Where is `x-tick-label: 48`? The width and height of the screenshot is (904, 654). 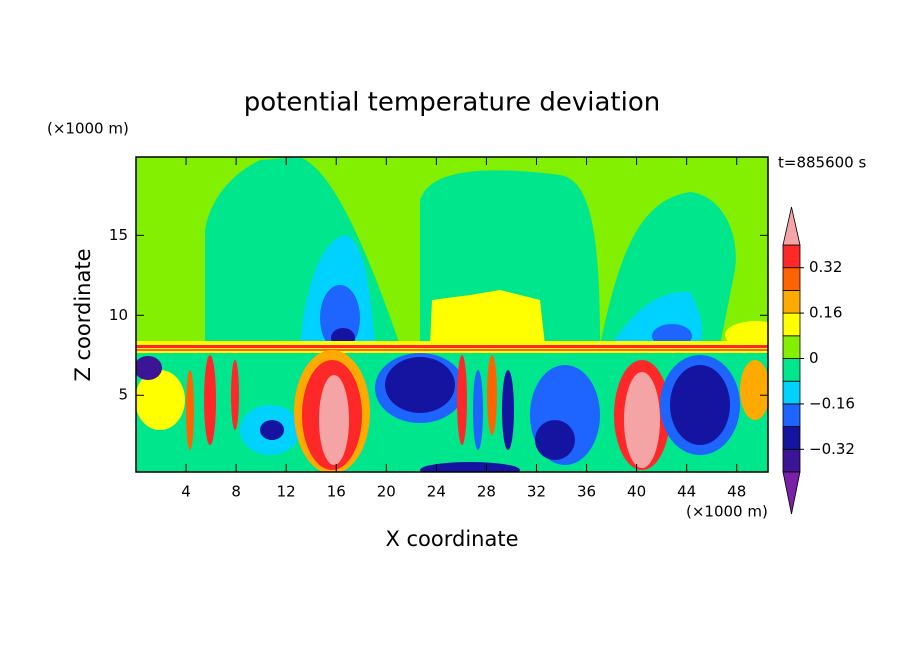 x-tick-label: 48 is located at coordinates (736, 492).